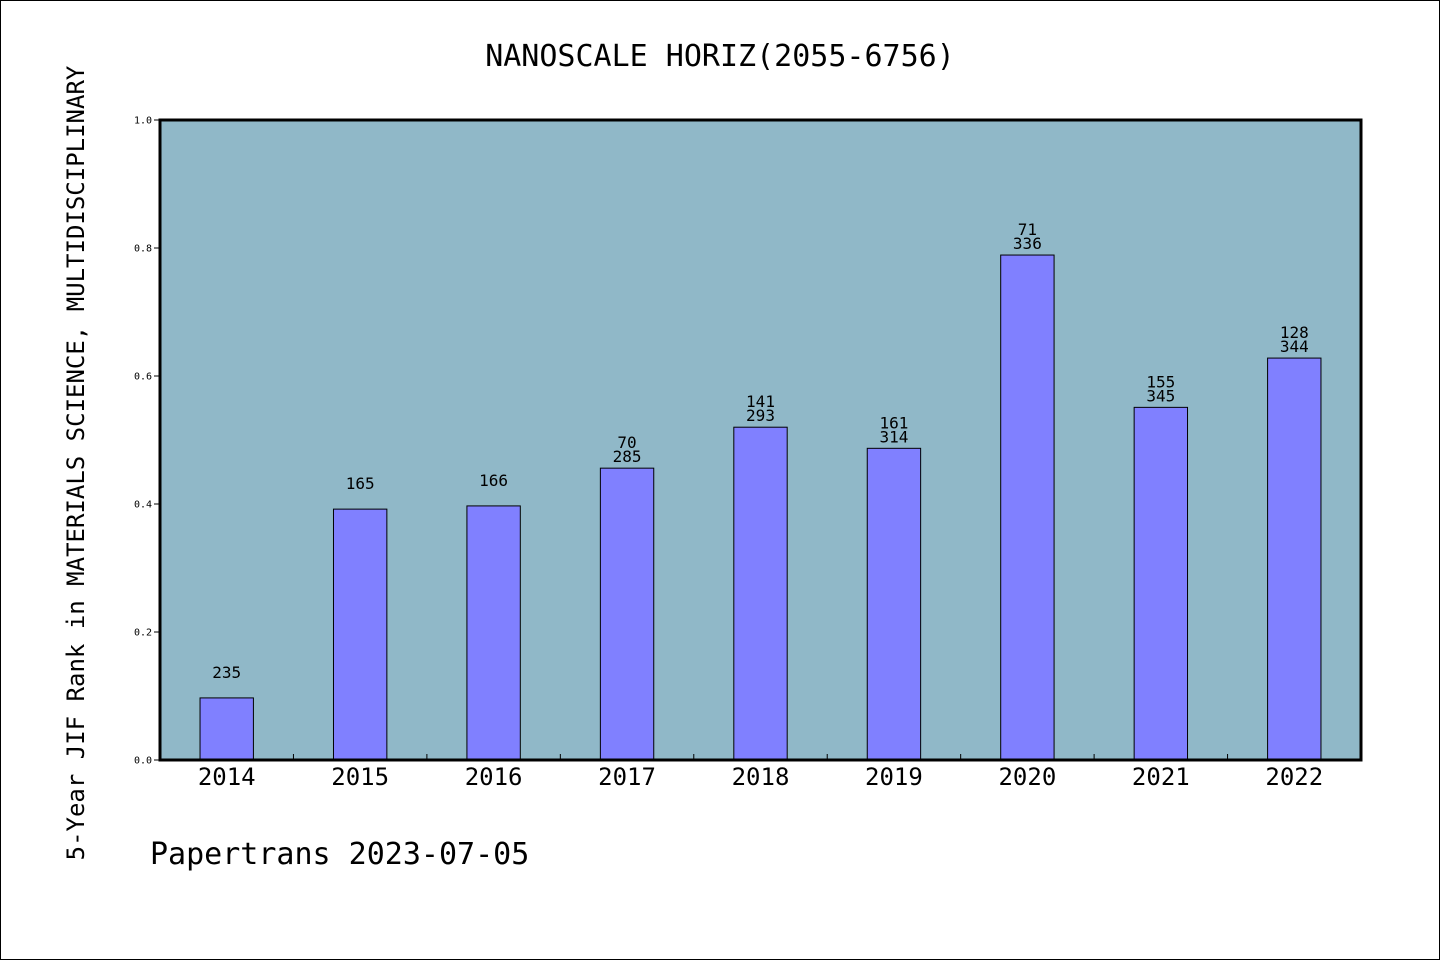 Image resolution: width=1440 pixels, height=960 pixels. What do you see at coordinates (143, 377) in the screenshot?
I see `y-tick-label: 0.6` at bounding box center [143, 377].